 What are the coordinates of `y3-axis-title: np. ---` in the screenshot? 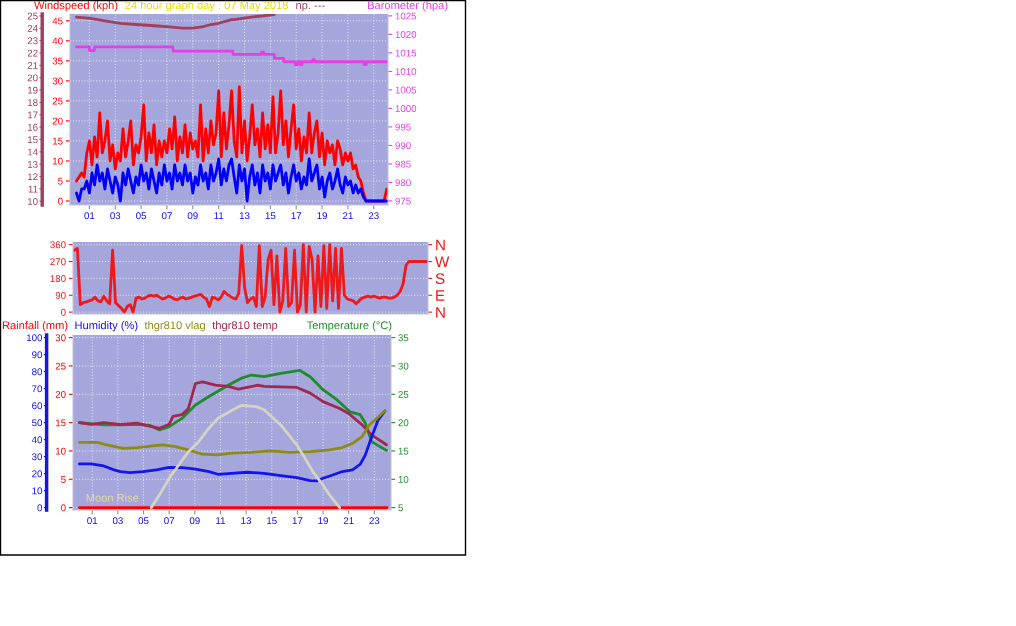 It's located at (310, 7).